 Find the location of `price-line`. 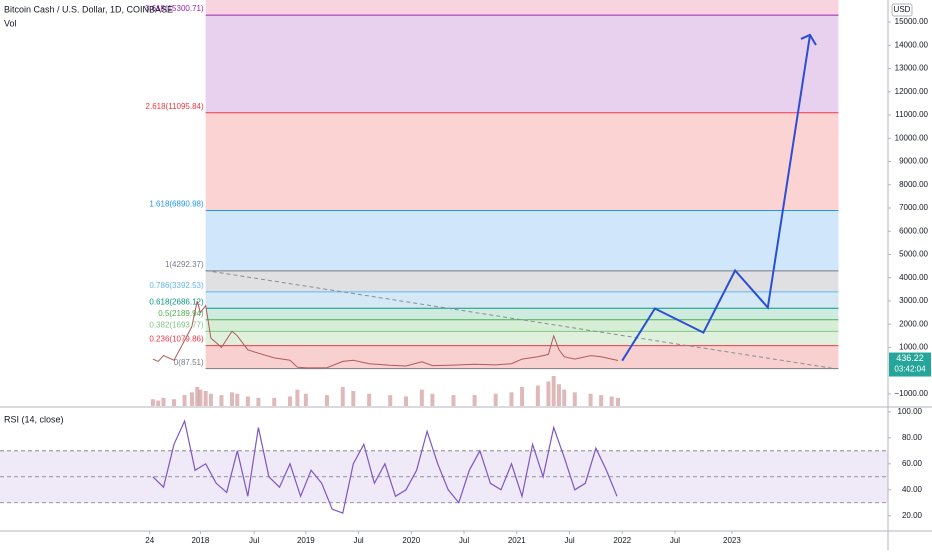

price-line is located at coordinates (385, 334).